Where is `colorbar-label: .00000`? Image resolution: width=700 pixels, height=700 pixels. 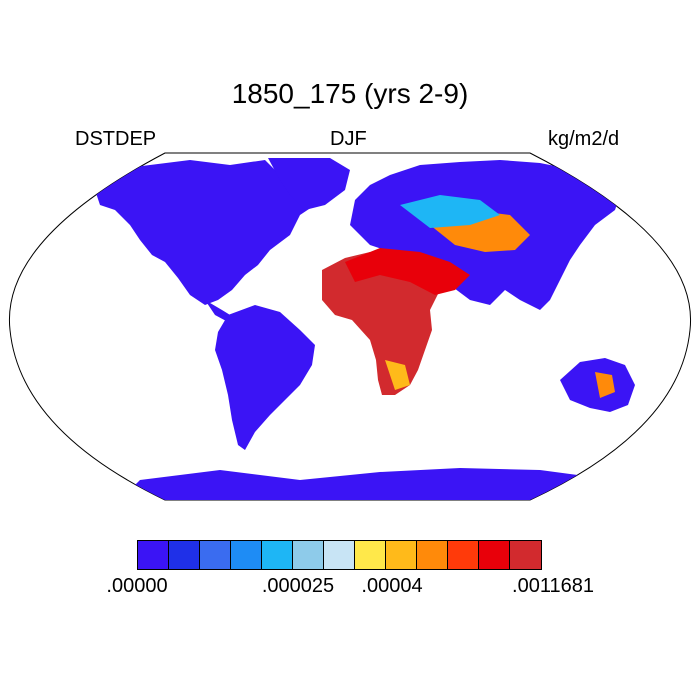
colorbar-label: .00000 is located at coordinates (137, 586).